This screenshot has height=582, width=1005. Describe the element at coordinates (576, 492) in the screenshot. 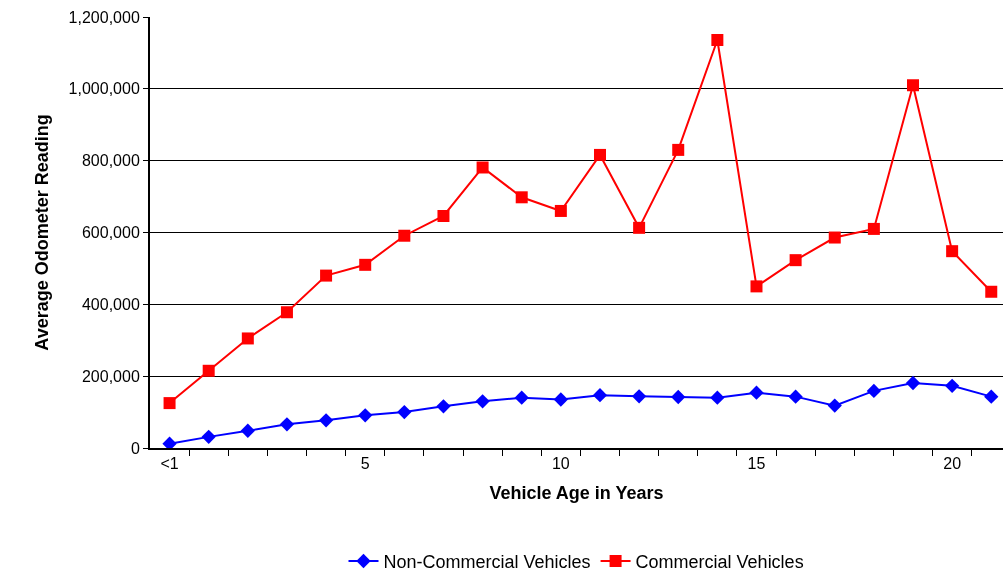

I see `x-axis-title: Vehicle Age in Years` at that location.